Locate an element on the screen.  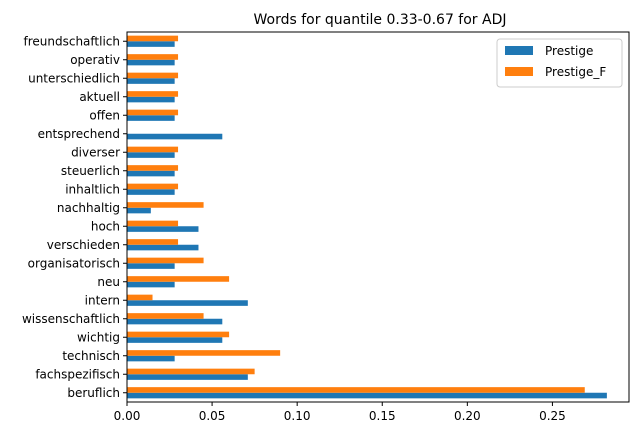
y-tick-label: unterschiedlich is located at coordinates (74, 78).